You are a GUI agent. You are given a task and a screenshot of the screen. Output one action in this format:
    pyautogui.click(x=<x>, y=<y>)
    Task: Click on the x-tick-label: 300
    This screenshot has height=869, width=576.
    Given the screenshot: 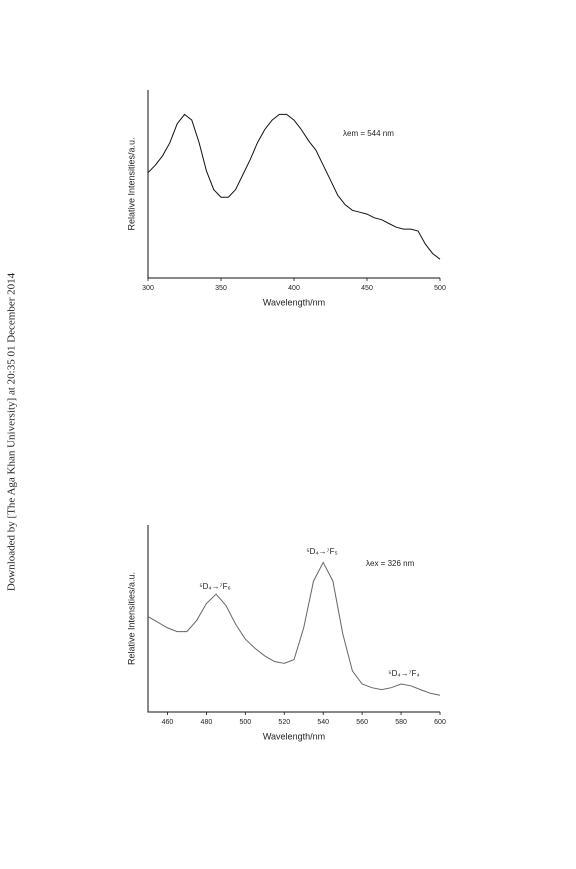 What is the action you would take?
    pyautogui.click(x=148, y=288)
    